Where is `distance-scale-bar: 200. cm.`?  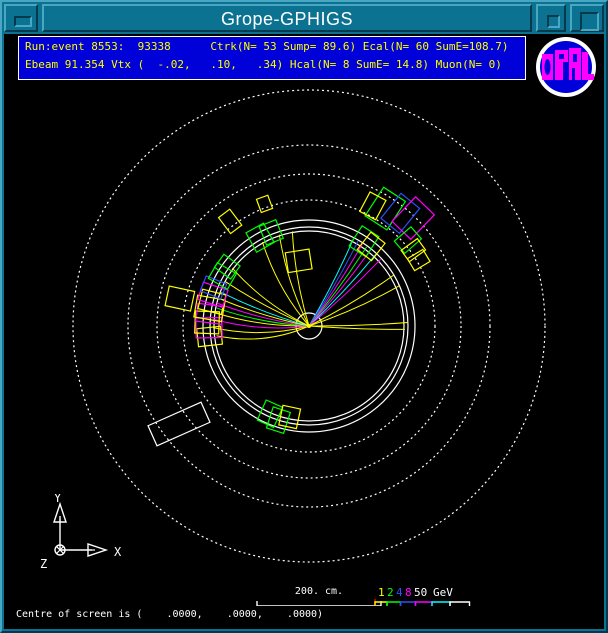
distance-scale-bar: 200. cm. is located at coordinates (319, 596).